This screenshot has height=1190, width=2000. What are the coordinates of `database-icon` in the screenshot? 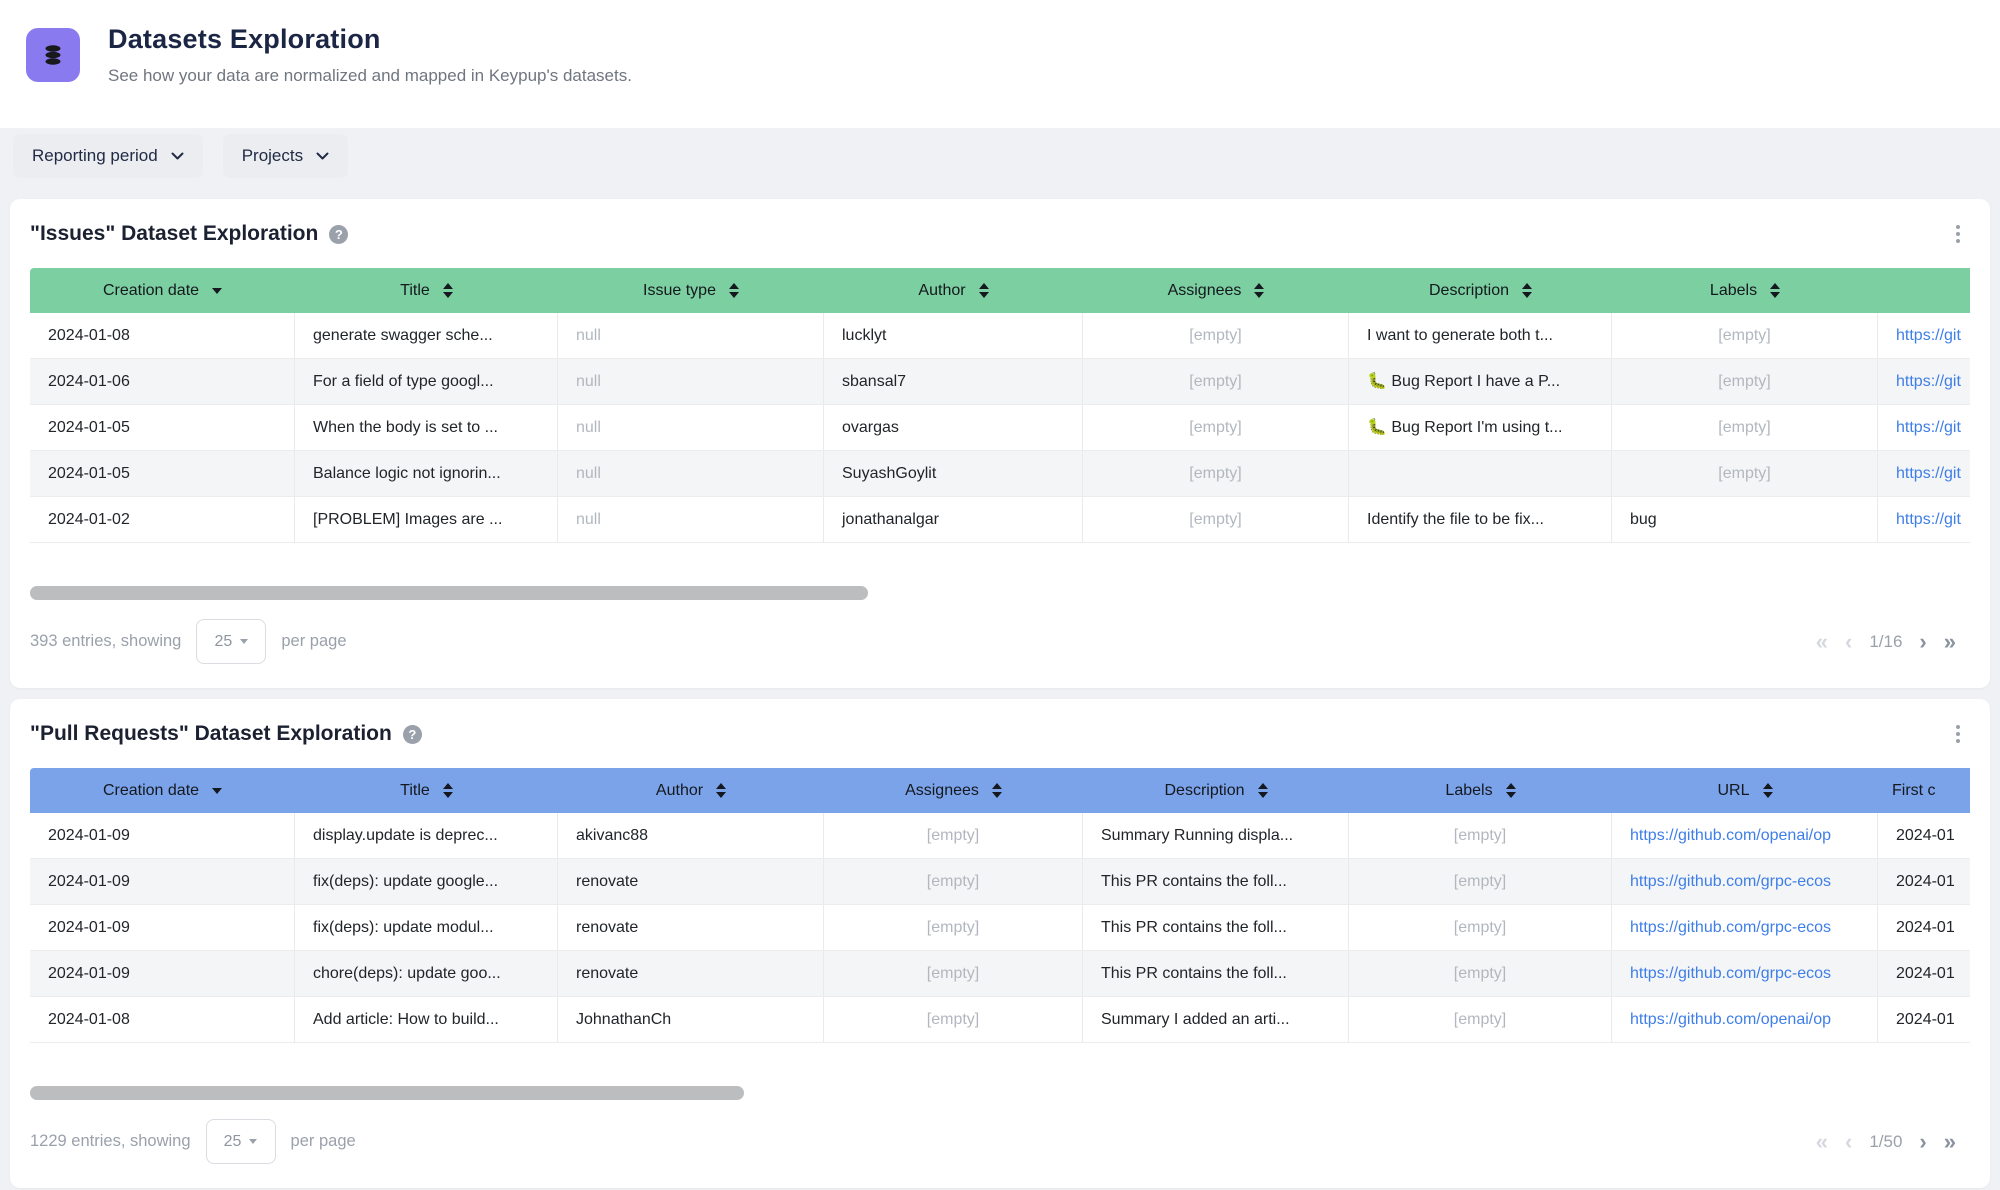 It's located at (53, 55).